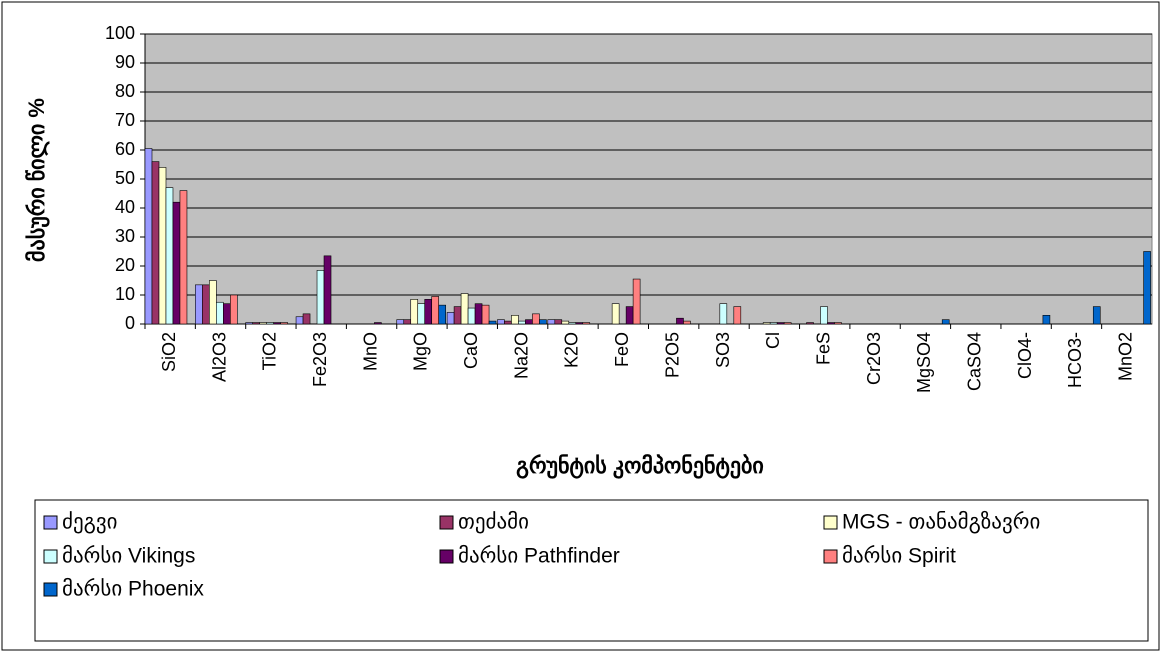  Describe the element at coordinates (37, 180) in the screenshot. I see `y-axis-title: მასური წილი %` at that location.